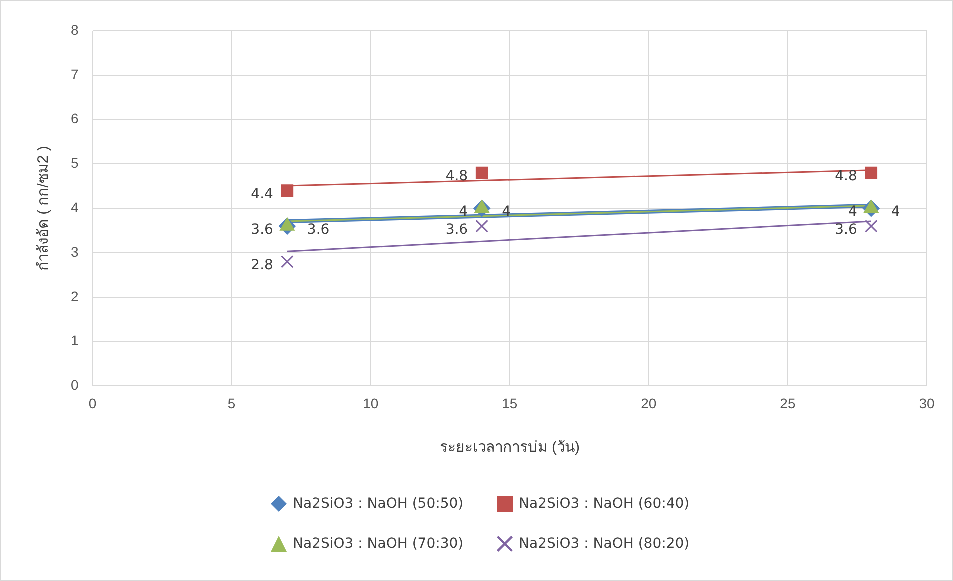 This screenshot has width=953, height=581. Describe the element at coordinates (510, 403) in the screenshot. I see `x-tick-label: 15` at that location.